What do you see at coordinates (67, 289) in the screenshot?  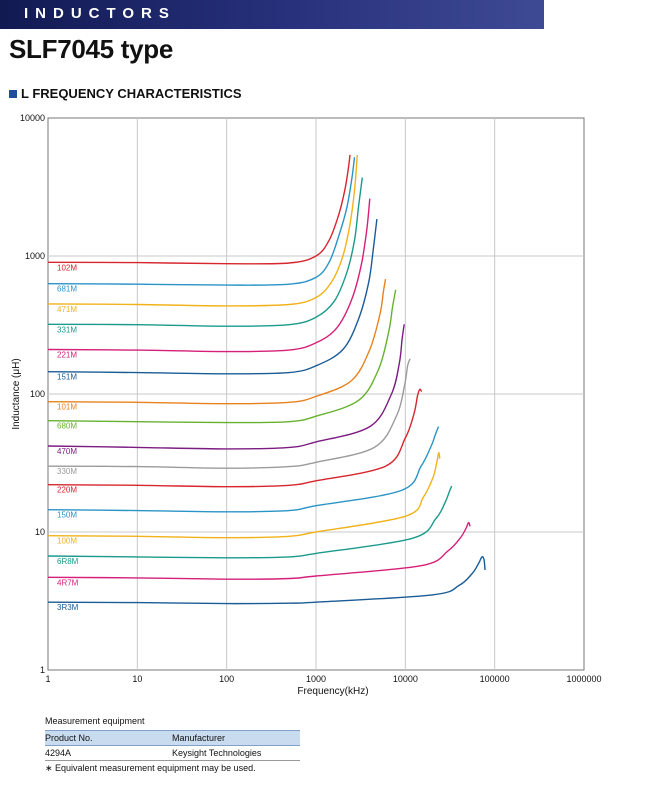 I see `series-label-681M: 681M` at bounding box center [67, 289].